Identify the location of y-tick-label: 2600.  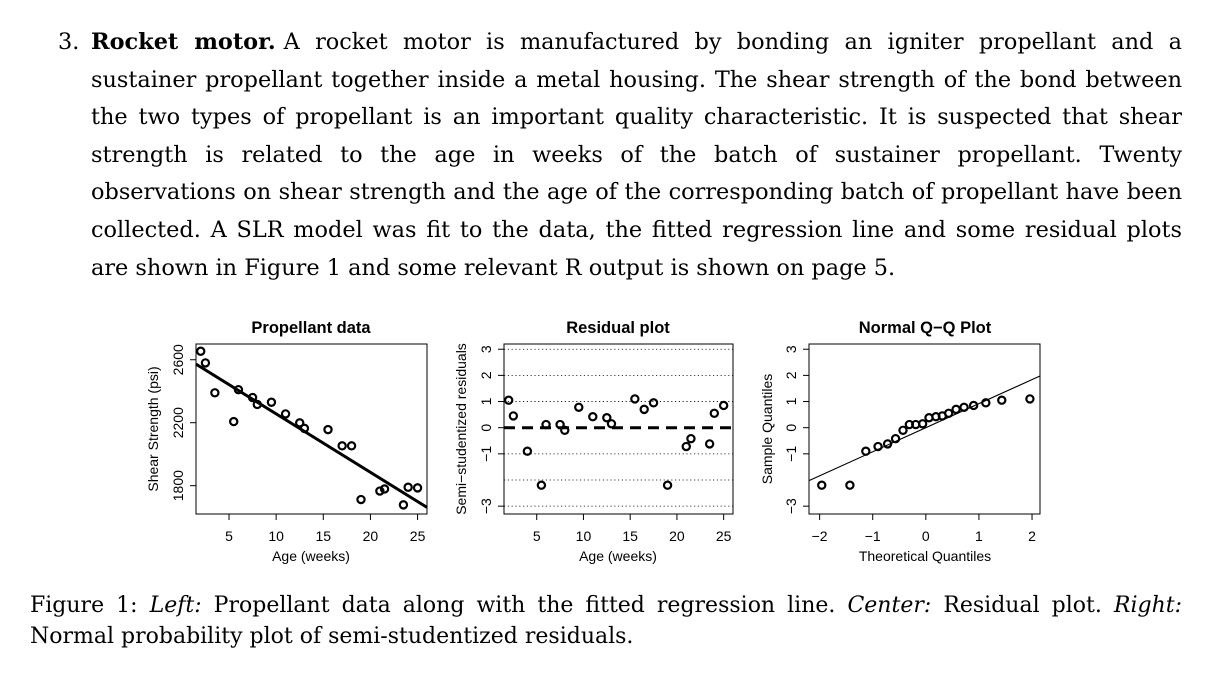
(178, 359).